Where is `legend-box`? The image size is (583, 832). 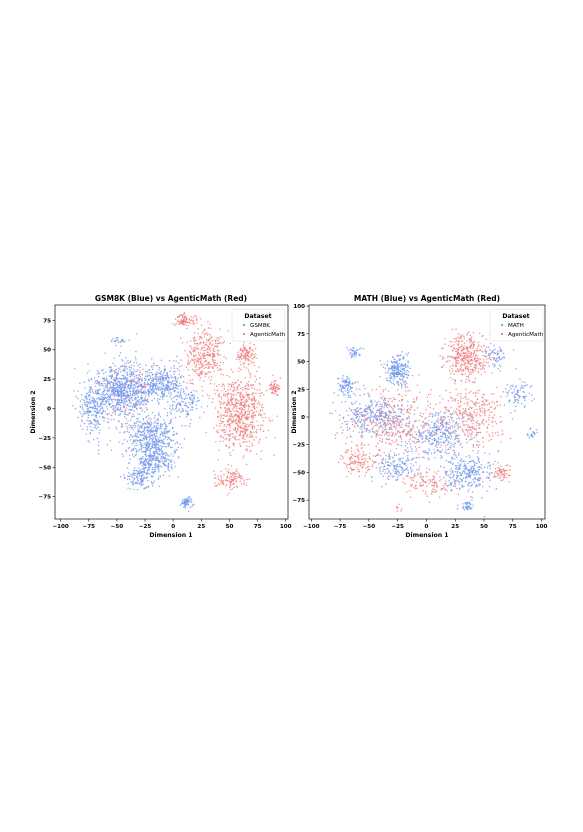 legend-box is located at coordinates (258, 325).